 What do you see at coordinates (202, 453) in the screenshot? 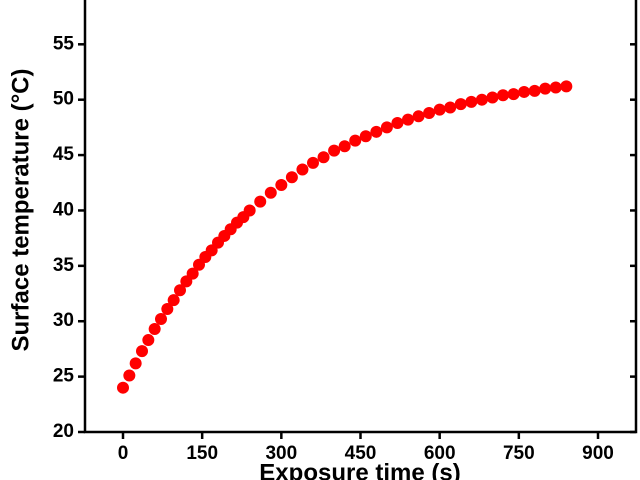
I see `x-tick-label: 150` at bounding box center [202, 453].